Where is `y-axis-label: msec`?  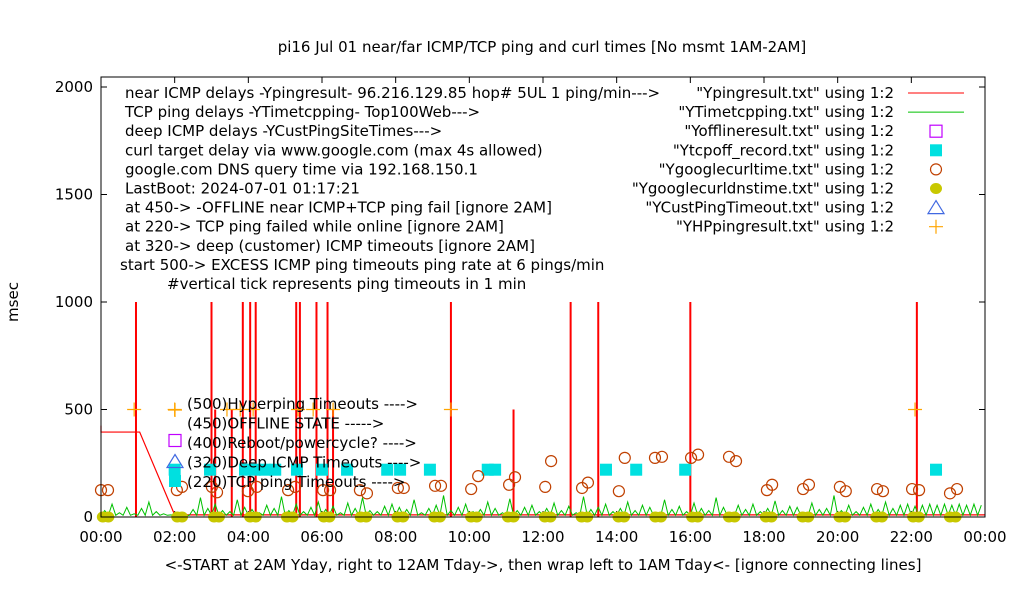
y-axis-label: msec is located at coordinates (13, 302).